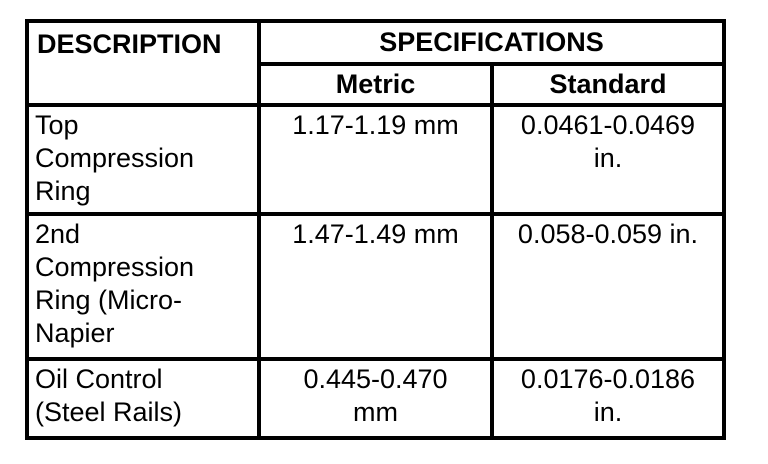 The width and height of the screenshot is (768, 464). I want to click on column-header-metric: Metric, so click(375, 84).